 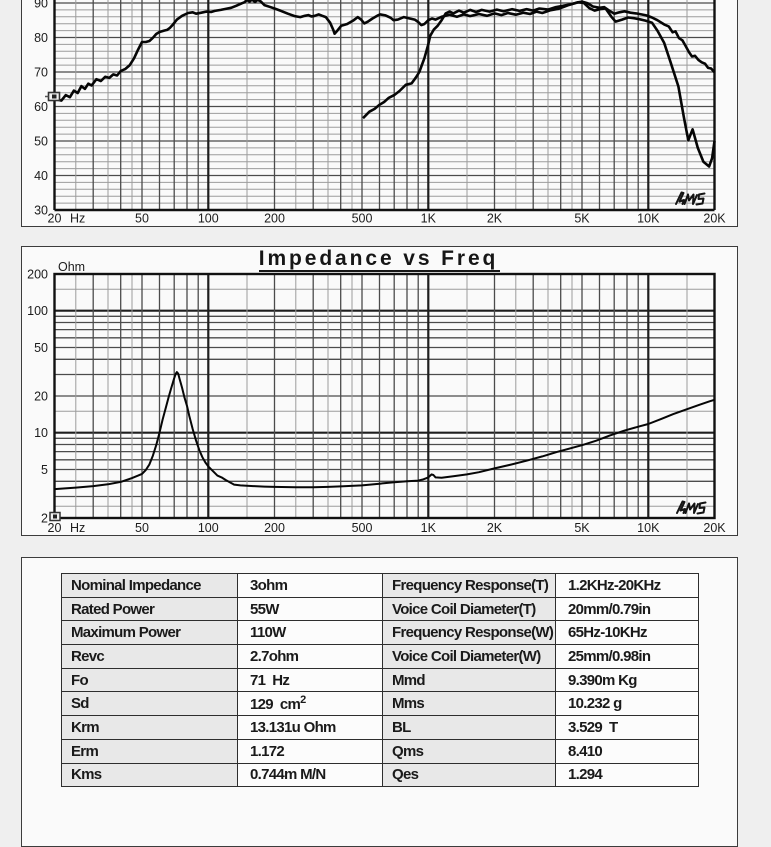 I want to click on svg-text: 30, so click(x=41, y=211).